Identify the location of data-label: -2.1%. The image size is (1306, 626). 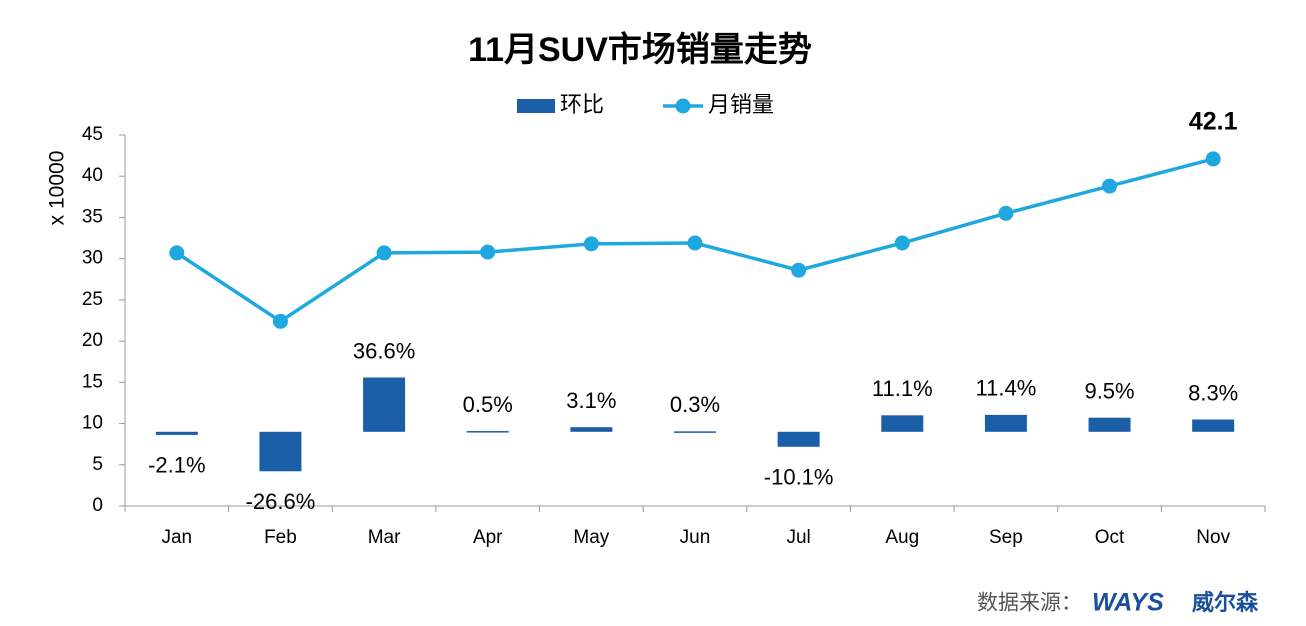
(176, 465).